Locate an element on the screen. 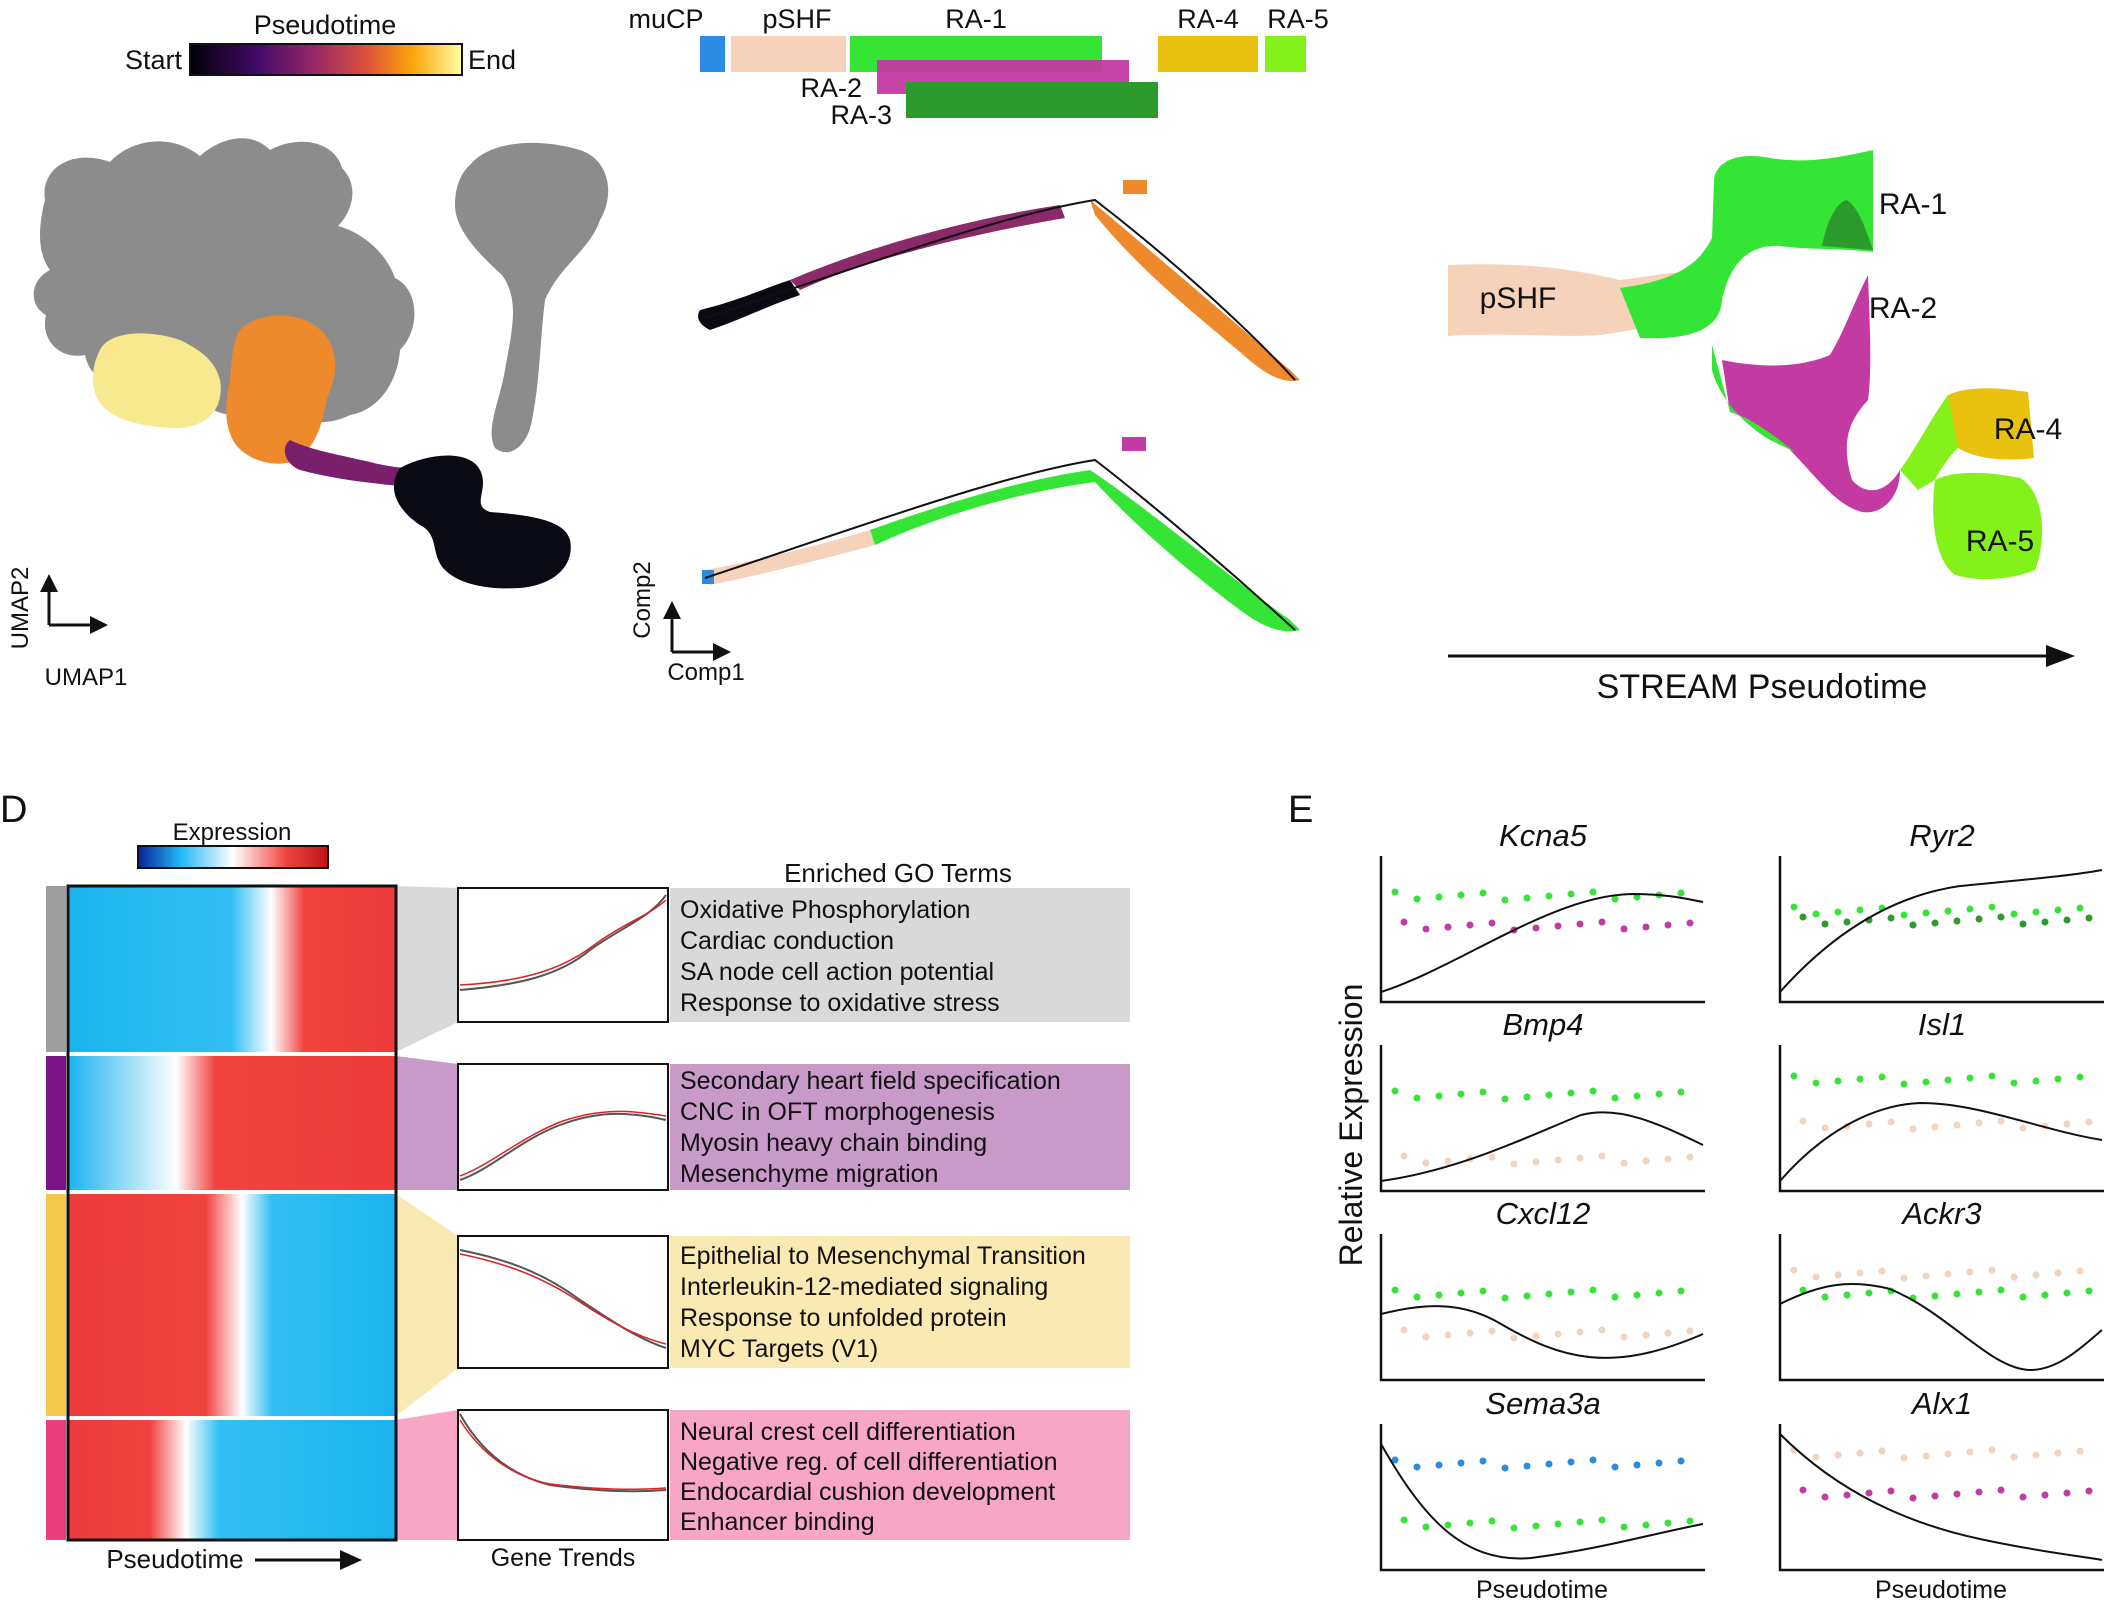  go-term: Response to unfolded protein is located at coordinates (843, 1318).